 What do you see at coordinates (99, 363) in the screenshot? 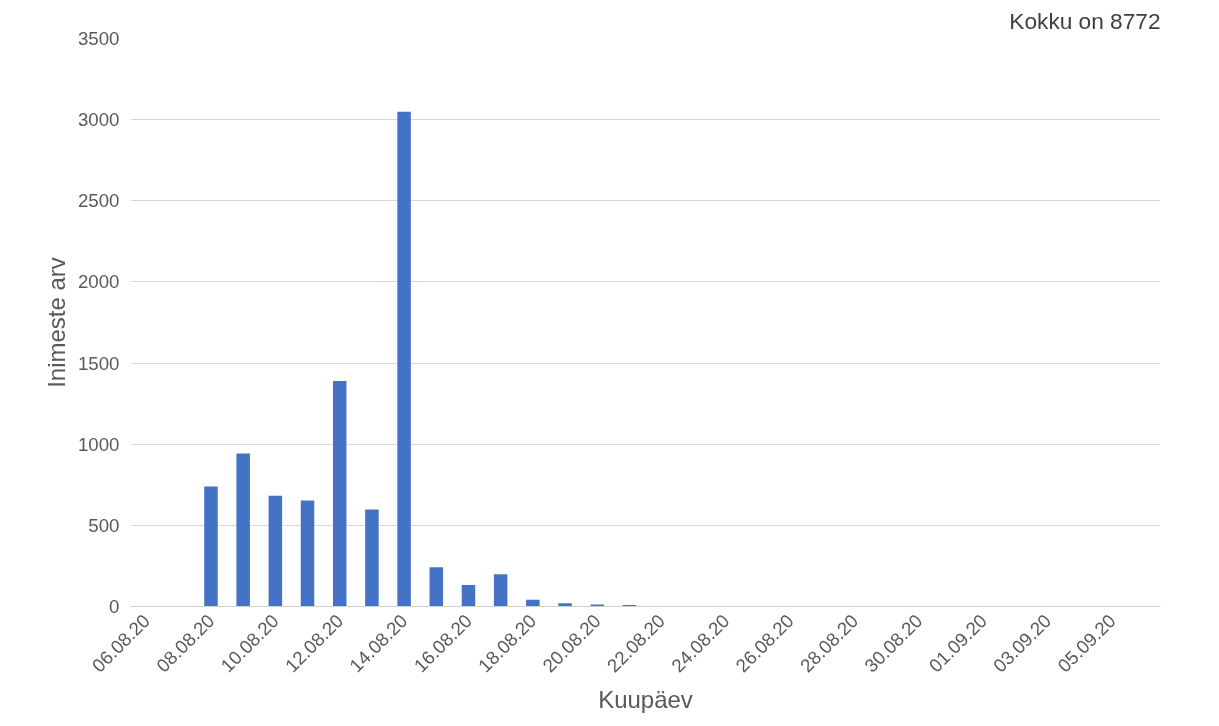
I see `y-tick-label: 1500` at bounding box center [99, 363].